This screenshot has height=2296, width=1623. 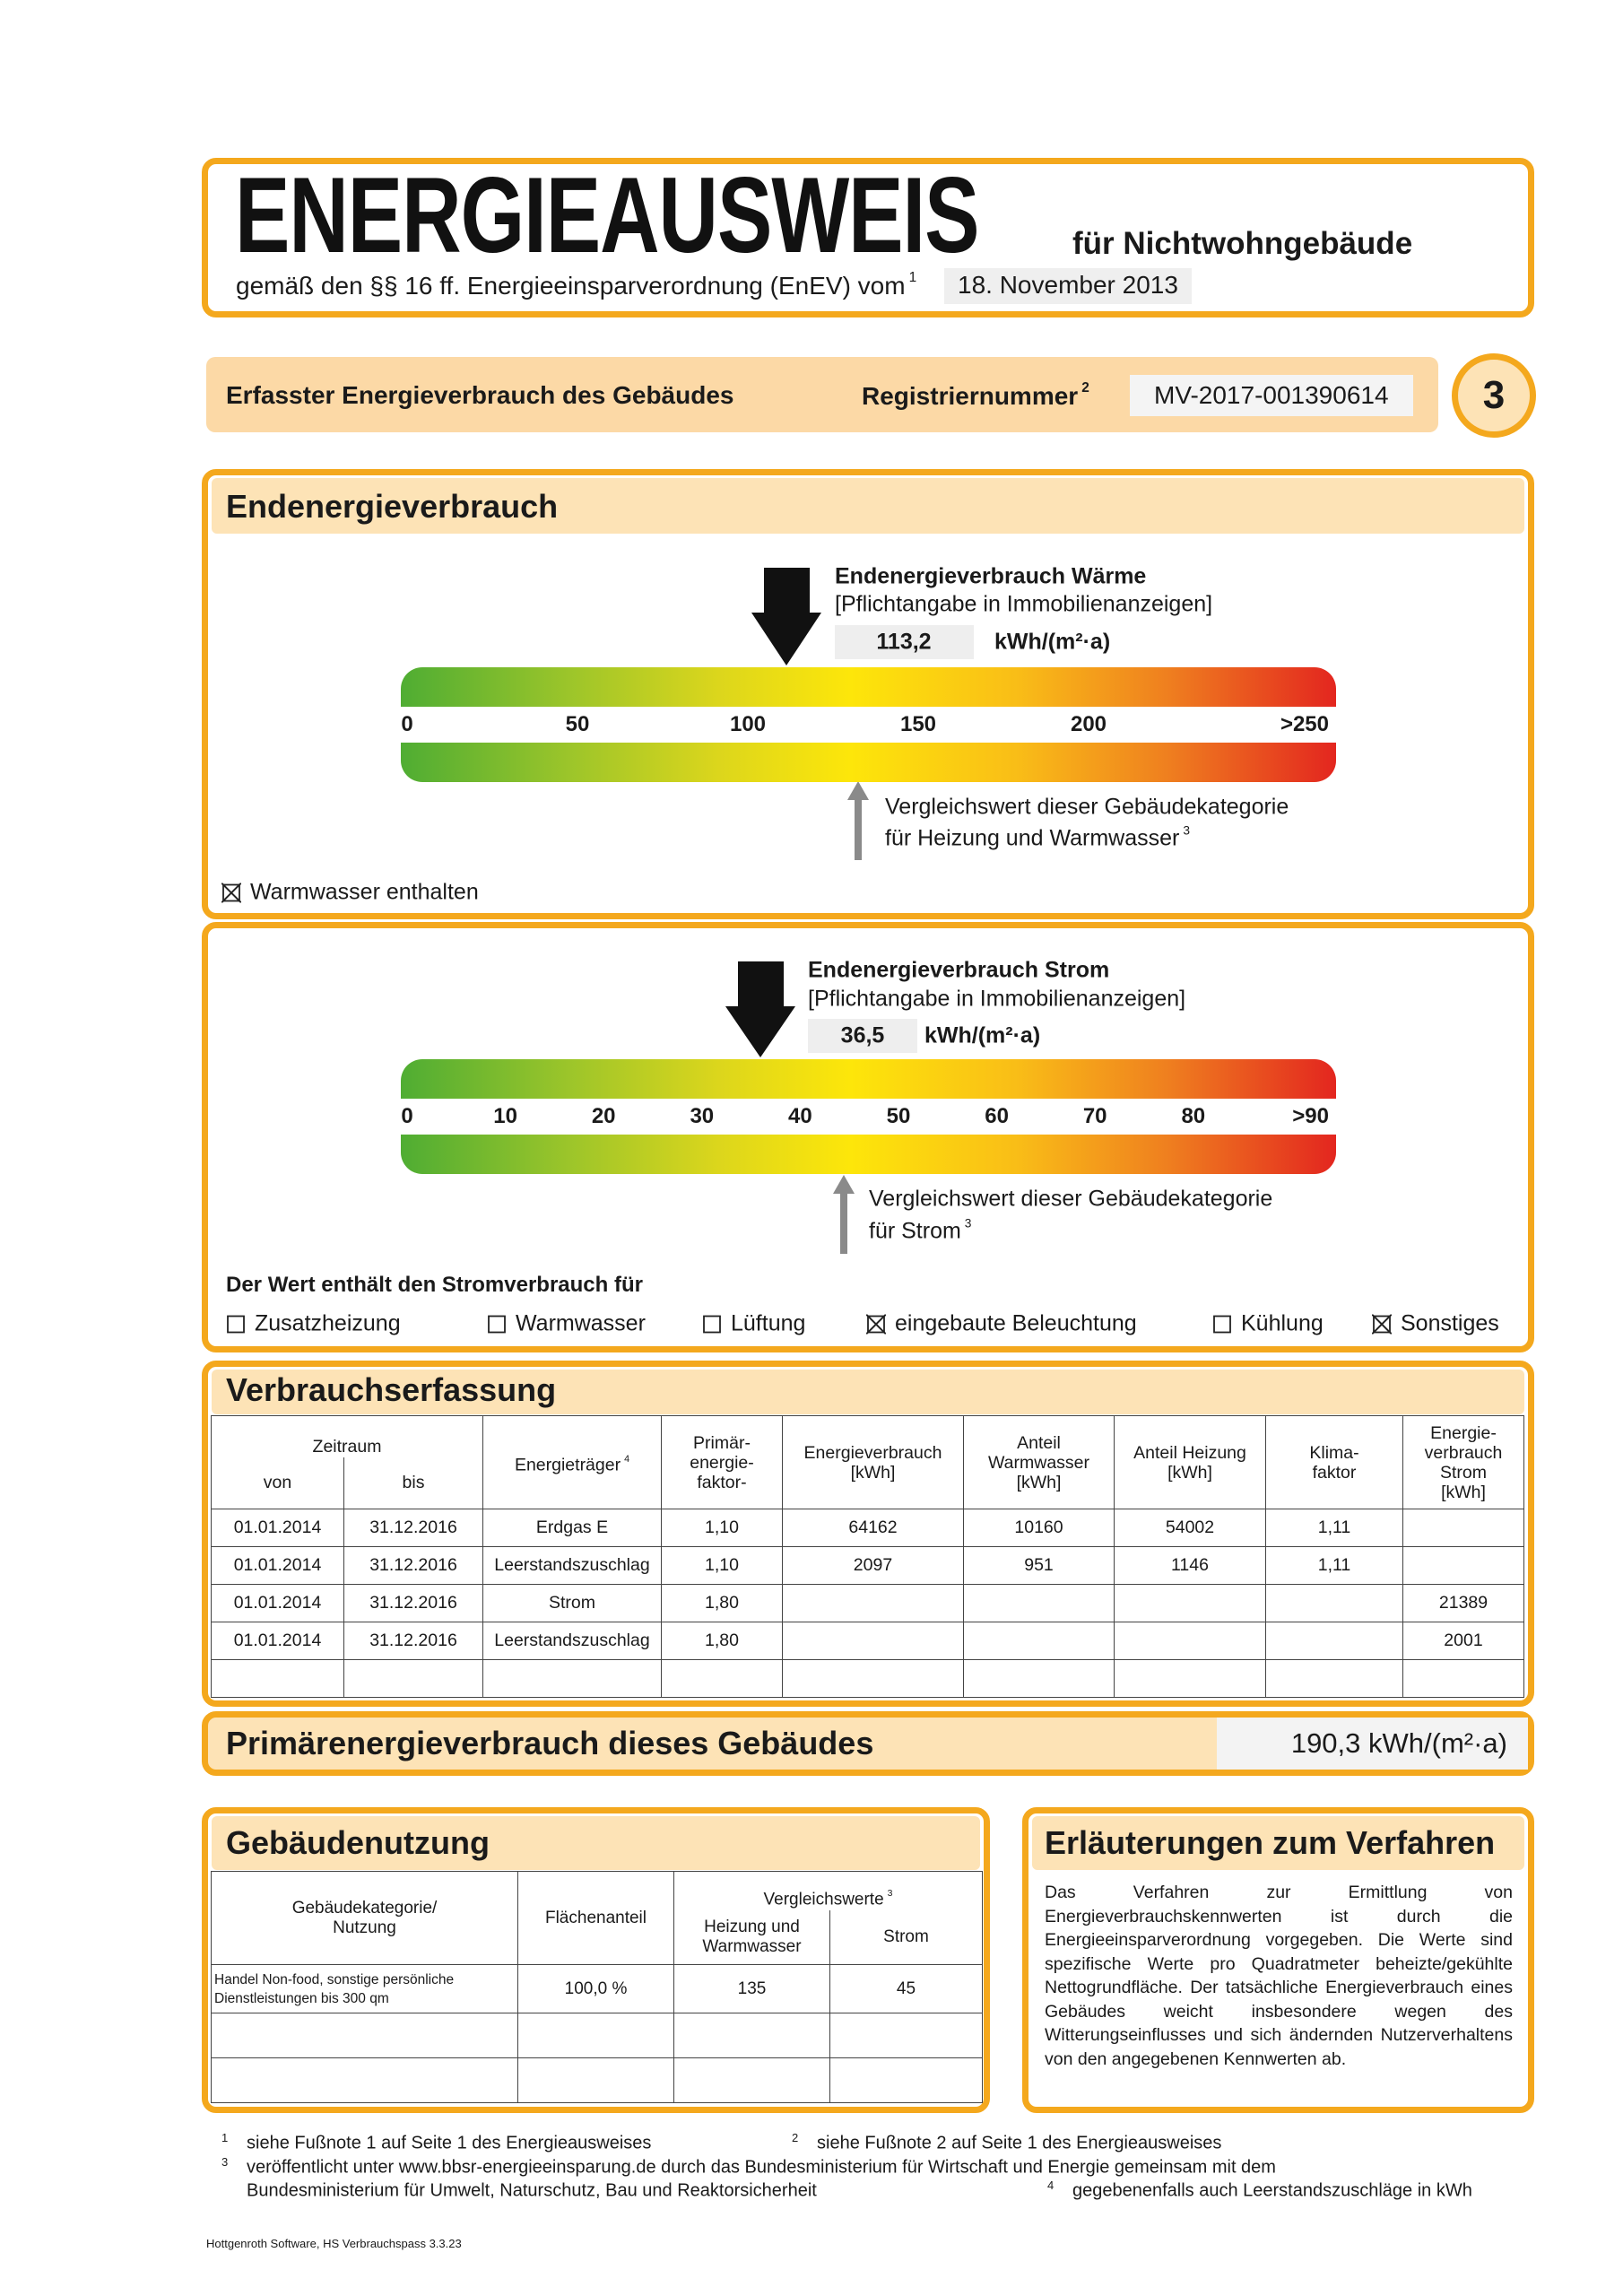 What do you see at coordinates (800, 1116) in the screenshot?
I see `scale-label: 40` at bounding box center [800, 1116].